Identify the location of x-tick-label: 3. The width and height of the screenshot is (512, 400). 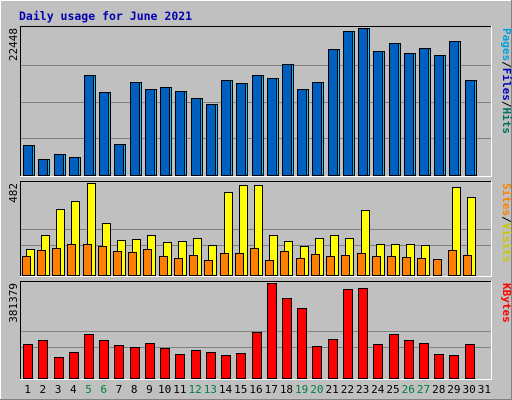
(58, 389).